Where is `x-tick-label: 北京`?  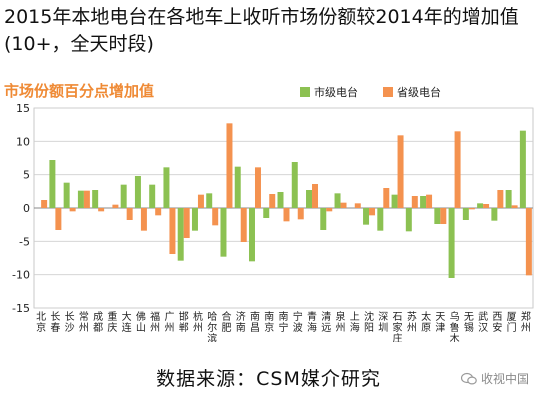
x-tick-label: 北京 is located at coordinates (41, 322).